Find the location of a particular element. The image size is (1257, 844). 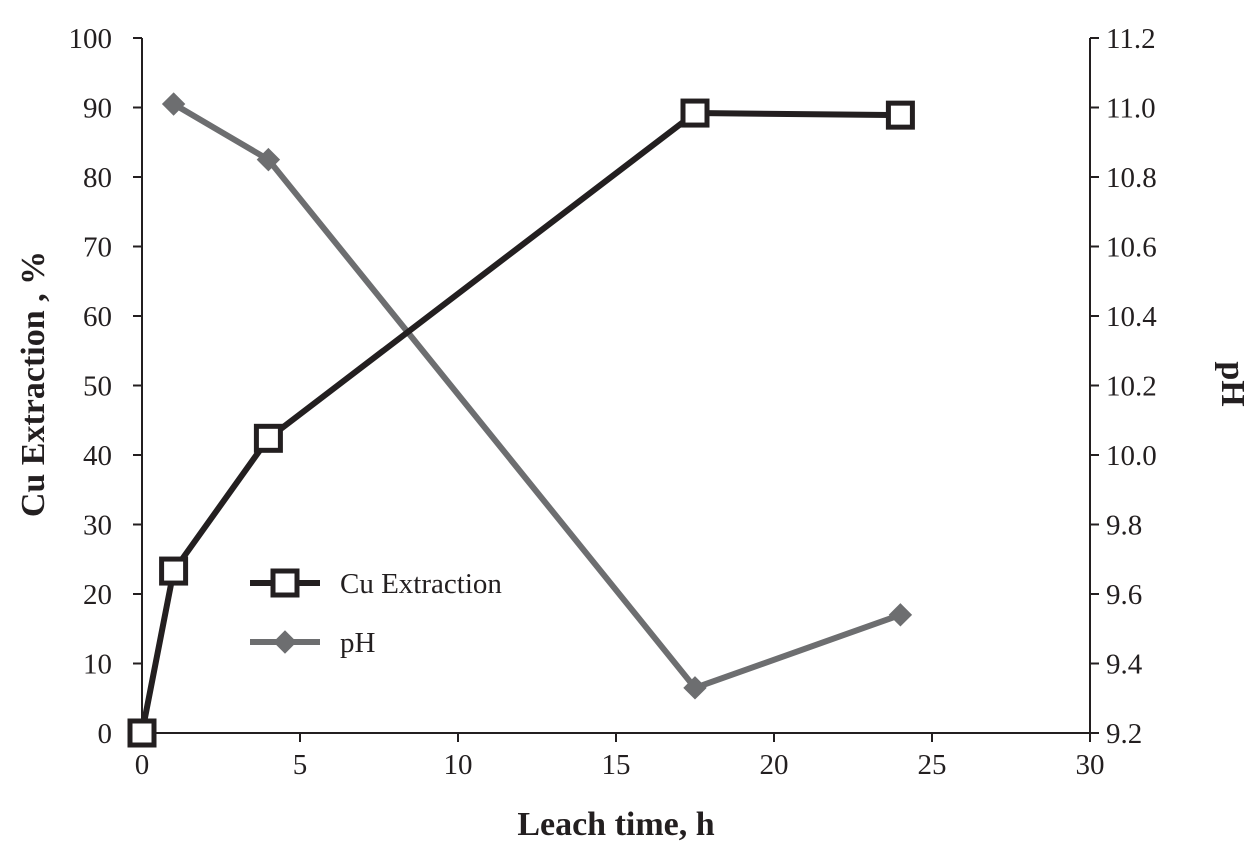

y-left-tick-label: 100 is located at coordinates (91, 39).